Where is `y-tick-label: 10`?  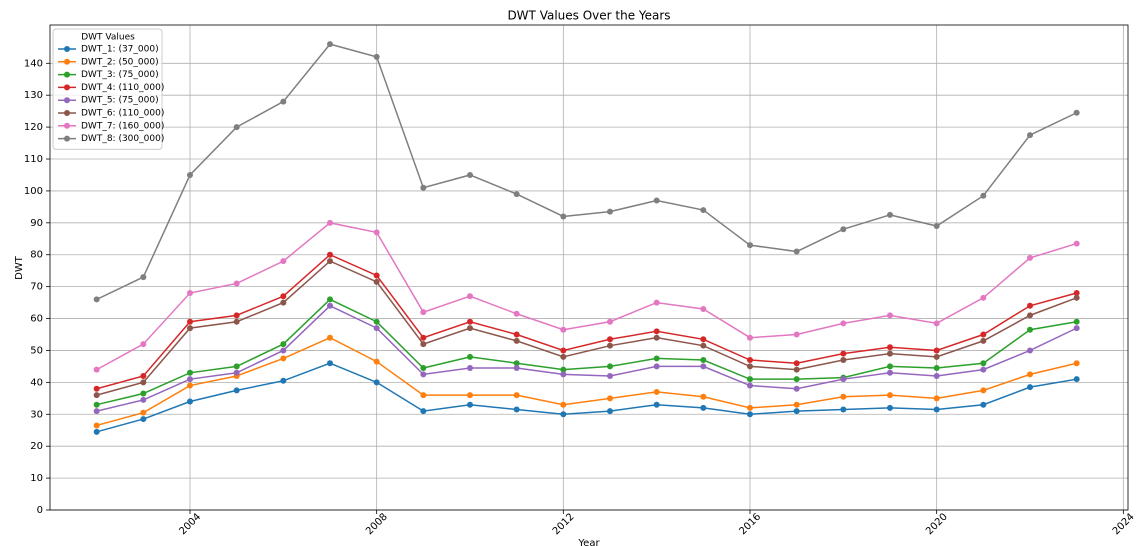
y-tick-label: 10 is located at coordinates (36, 478).